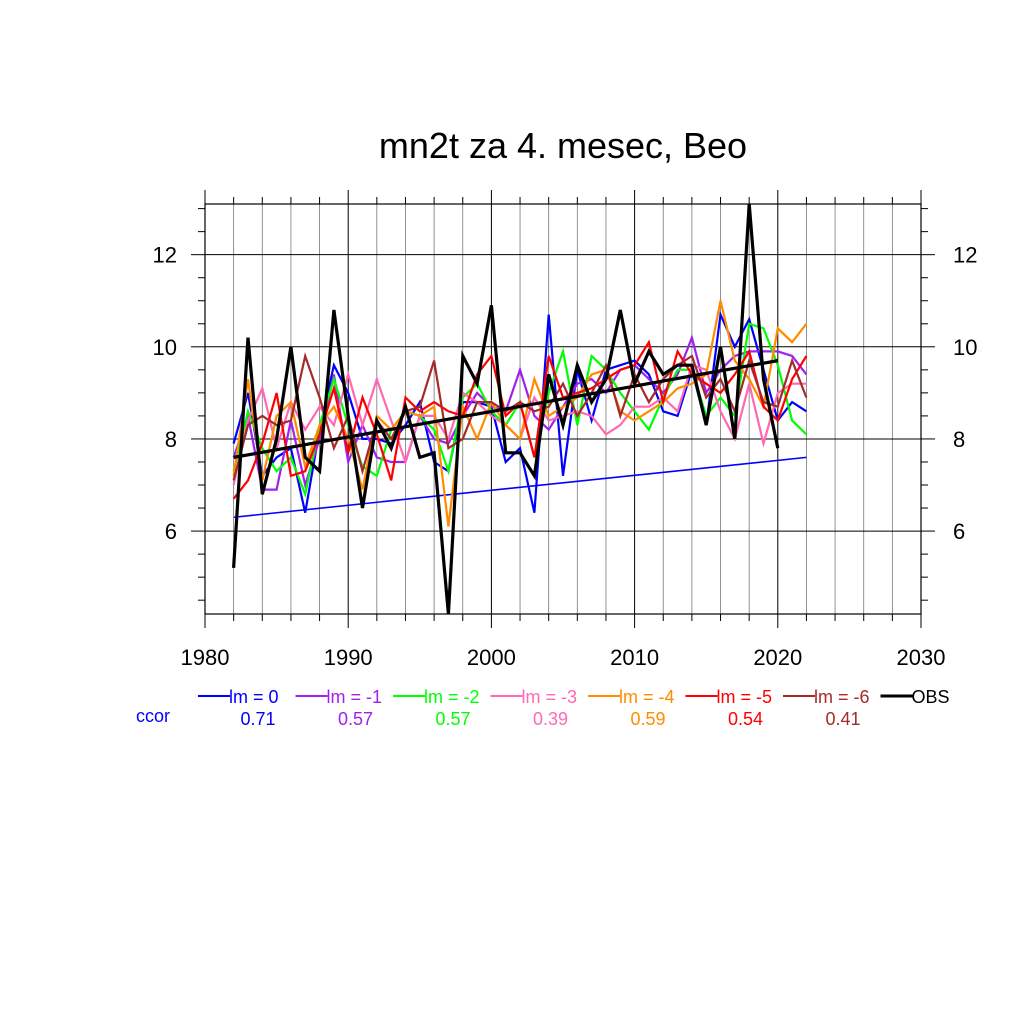  Describe the element at coordinates (634, 657) in the screenshot. I see `x-tick-label: 2010` at that location.